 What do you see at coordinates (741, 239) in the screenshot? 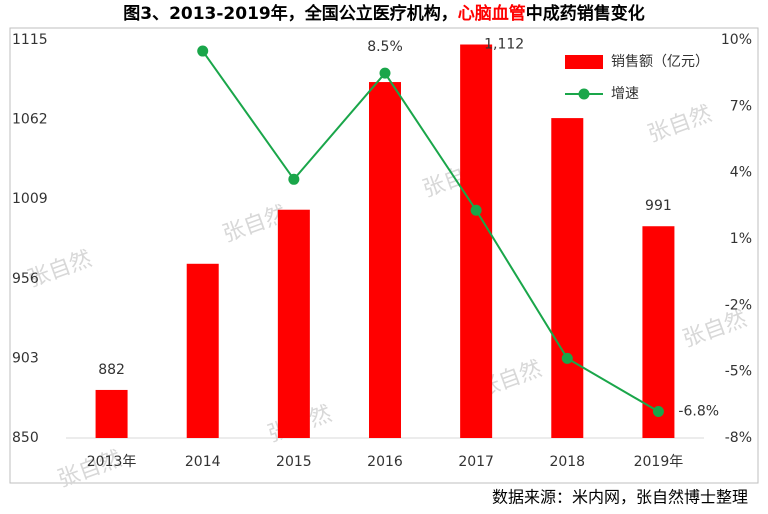
I see `y2-tick-label: 1%` at bounding box center [741, 239].